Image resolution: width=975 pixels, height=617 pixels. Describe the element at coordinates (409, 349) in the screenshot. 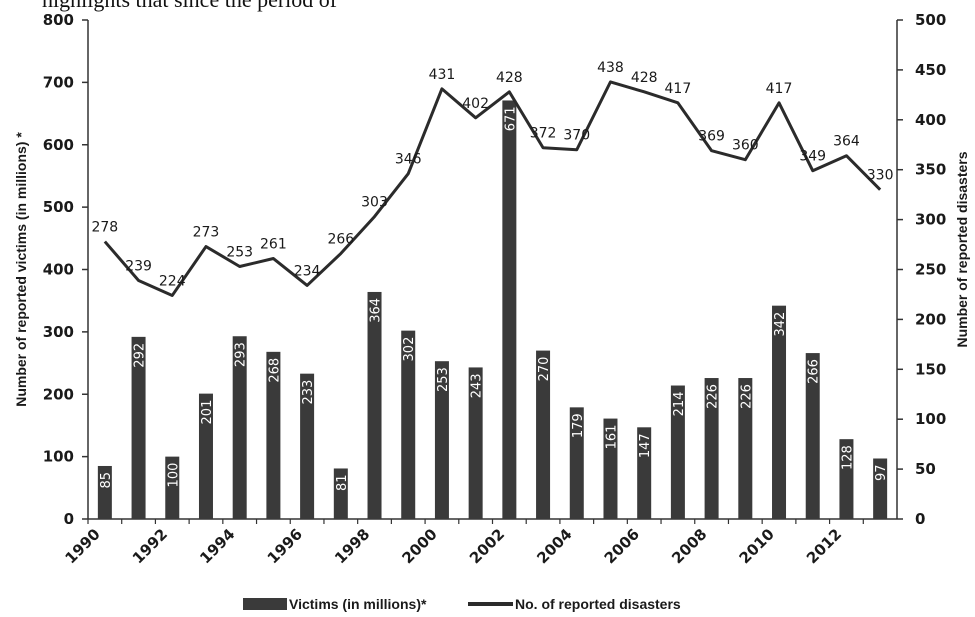

I see `victims-bar-label: 302` at that location.